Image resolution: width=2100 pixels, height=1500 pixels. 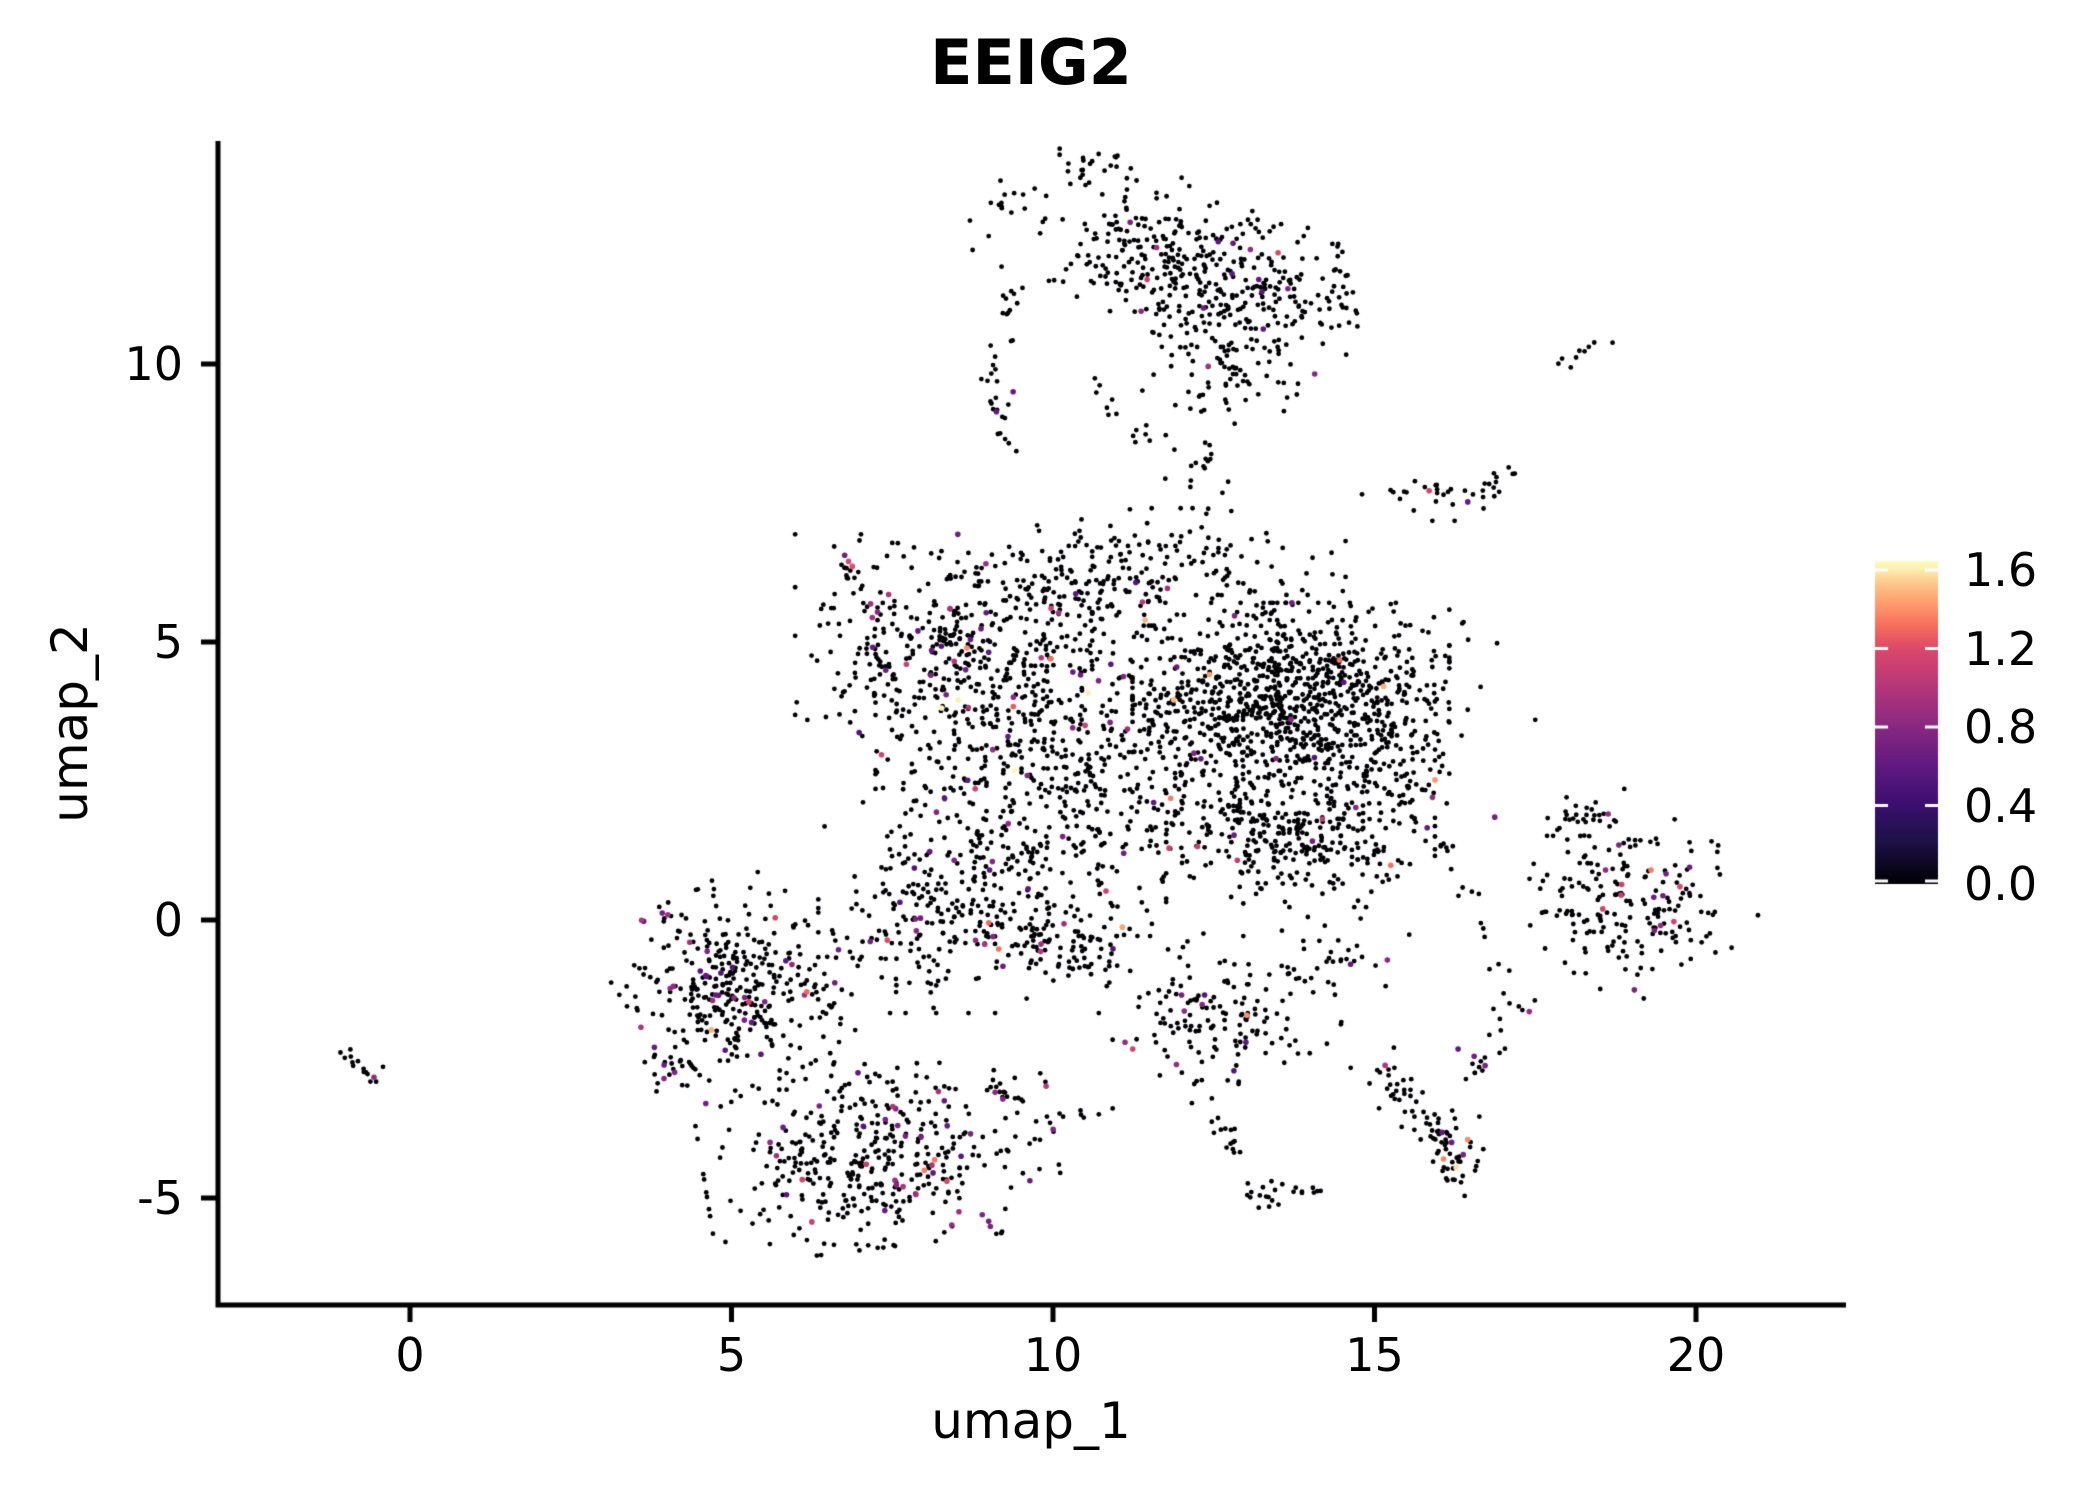 I want to click on plot-title: EEIG2, so click(x=1031, y=62).